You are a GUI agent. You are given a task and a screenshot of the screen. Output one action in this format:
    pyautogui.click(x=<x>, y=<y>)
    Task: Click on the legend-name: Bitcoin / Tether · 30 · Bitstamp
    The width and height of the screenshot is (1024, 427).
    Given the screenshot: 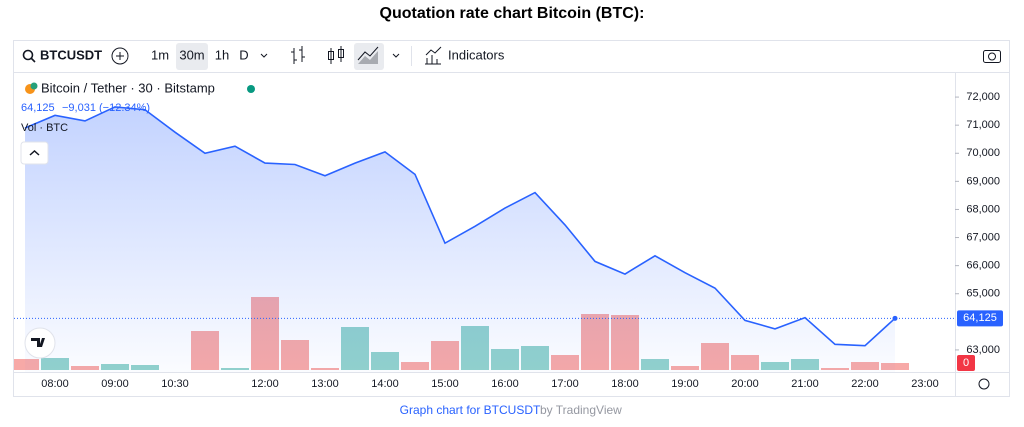 What is the action you would take?
    pyautogui.click(x=128, y=87)
    